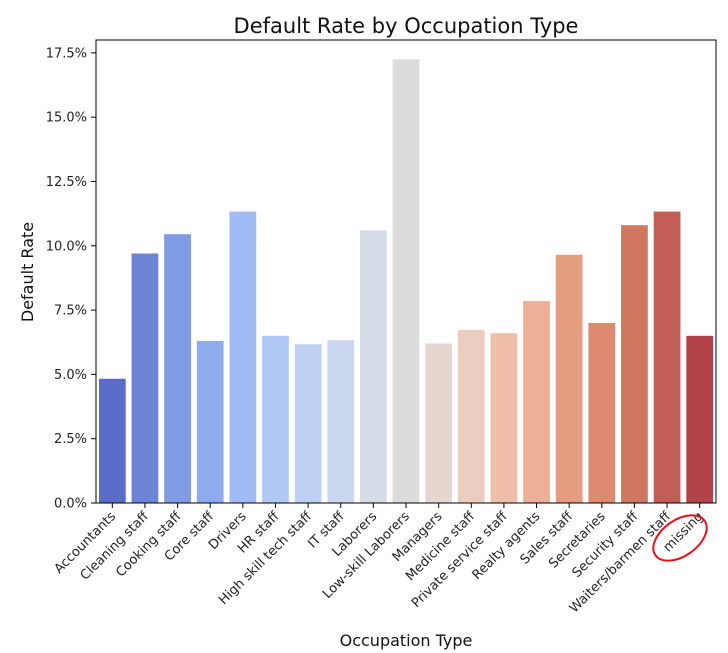 The width and height of the screenshot is (728, 653). Describe the element at coordinates (112, 440) in the screenshot. I see `bar-accountants` at that location.